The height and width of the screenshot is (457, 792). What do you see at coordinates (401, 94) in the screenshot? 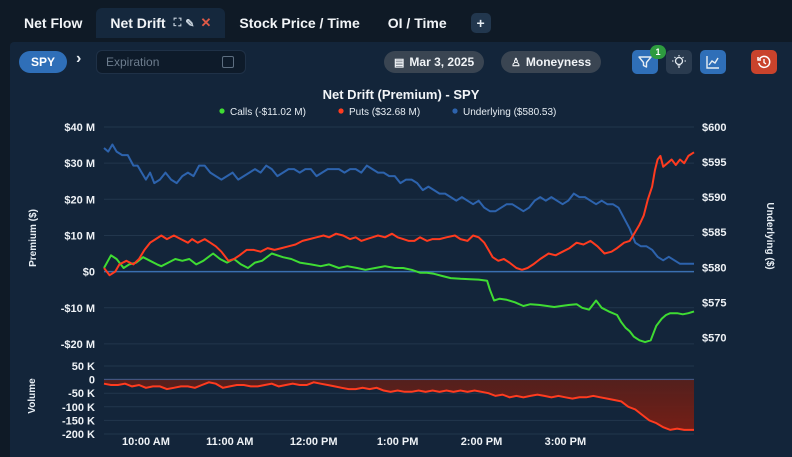
I see `chart-title: Net Drift (Premium) - SPY` at bounding box center [401, 94].